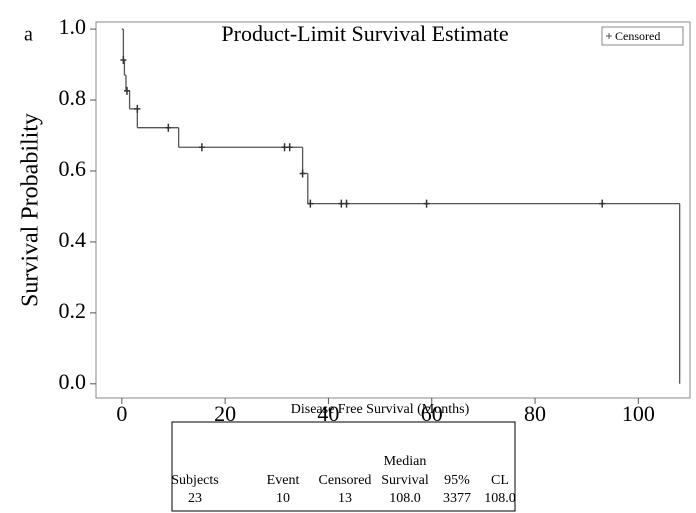 The height and width of the screenshot is (513, 696). What do you see at coordinates (73, 381) in the screenshot?
I see `y-tick-label: 0.0` at bounding box center [73, 381].